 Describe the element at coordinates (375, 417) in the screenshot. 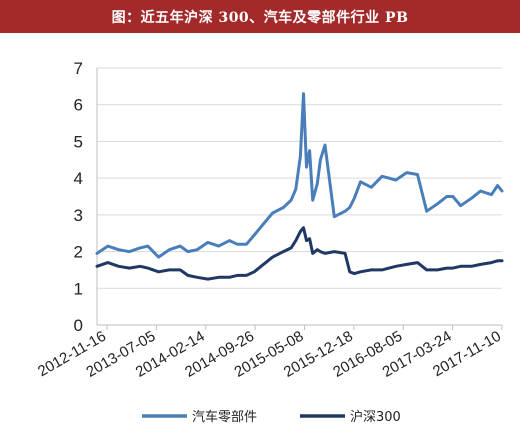

I see `legend-label: 沪深300` at that location.